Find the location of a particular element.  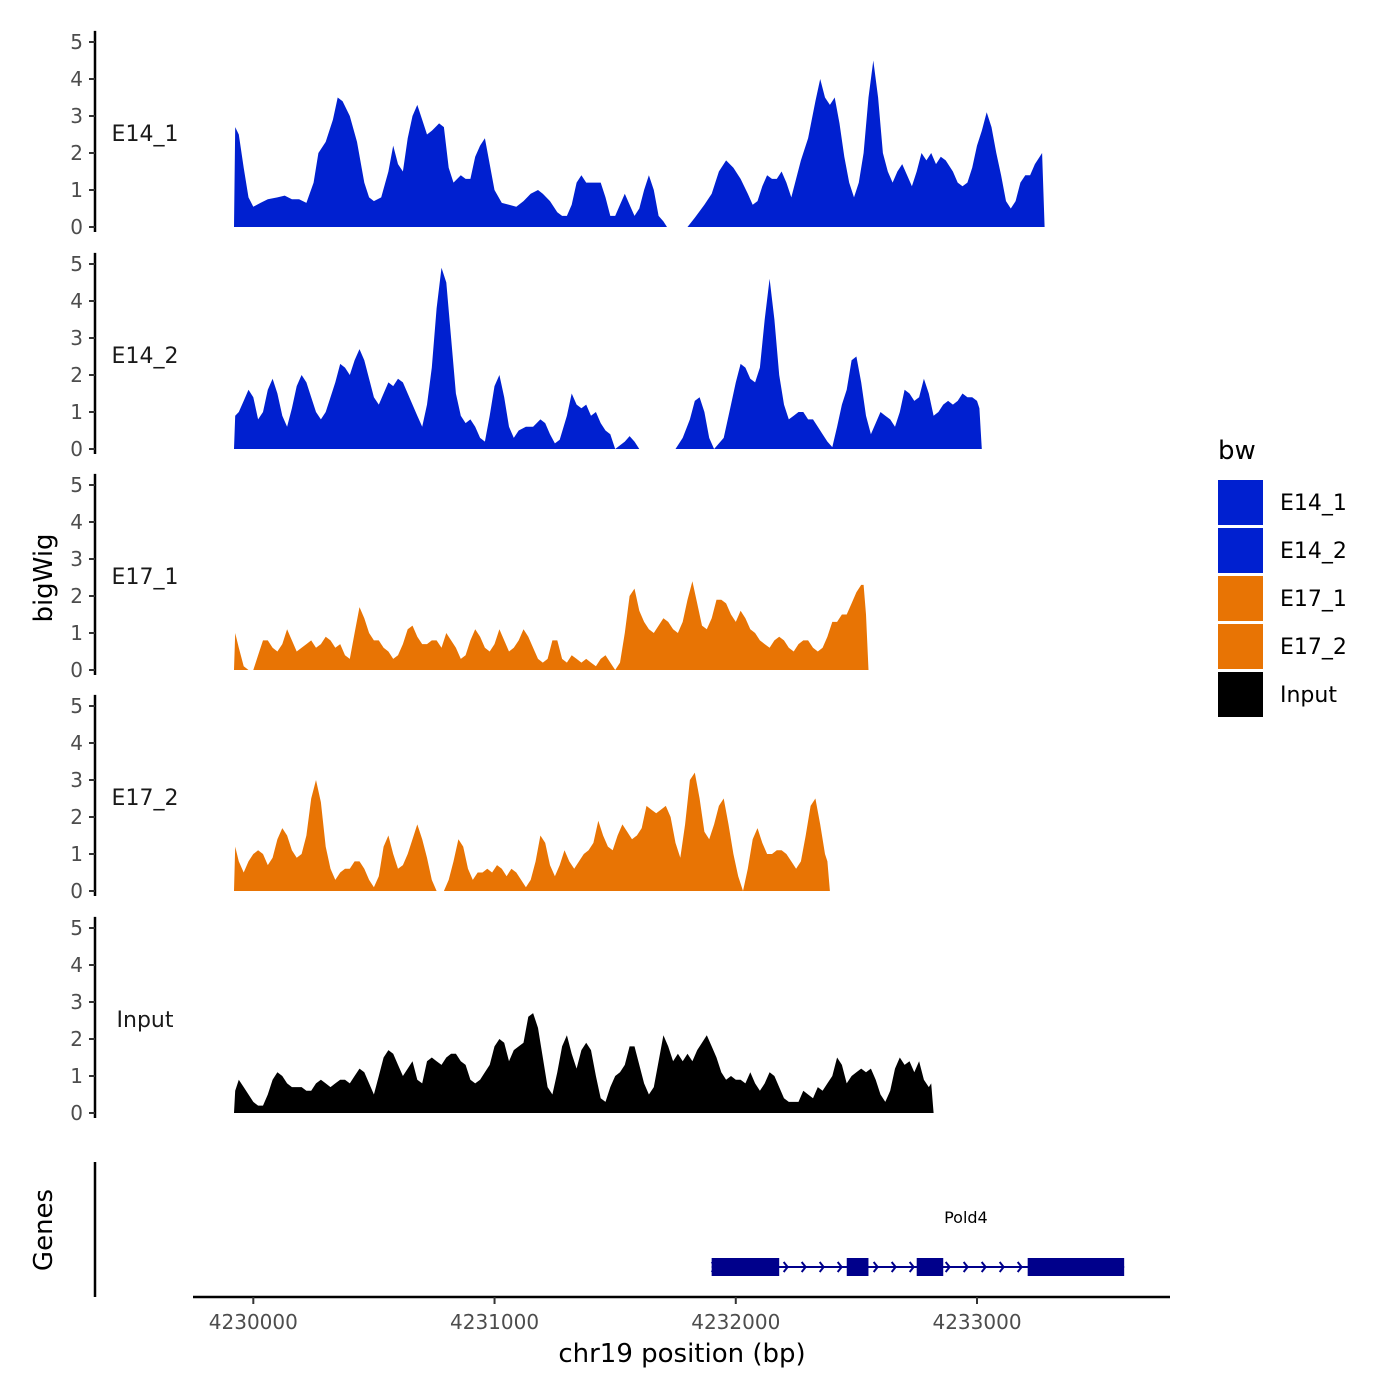

track-label: E14_1 is located at coordinates (145, 134).